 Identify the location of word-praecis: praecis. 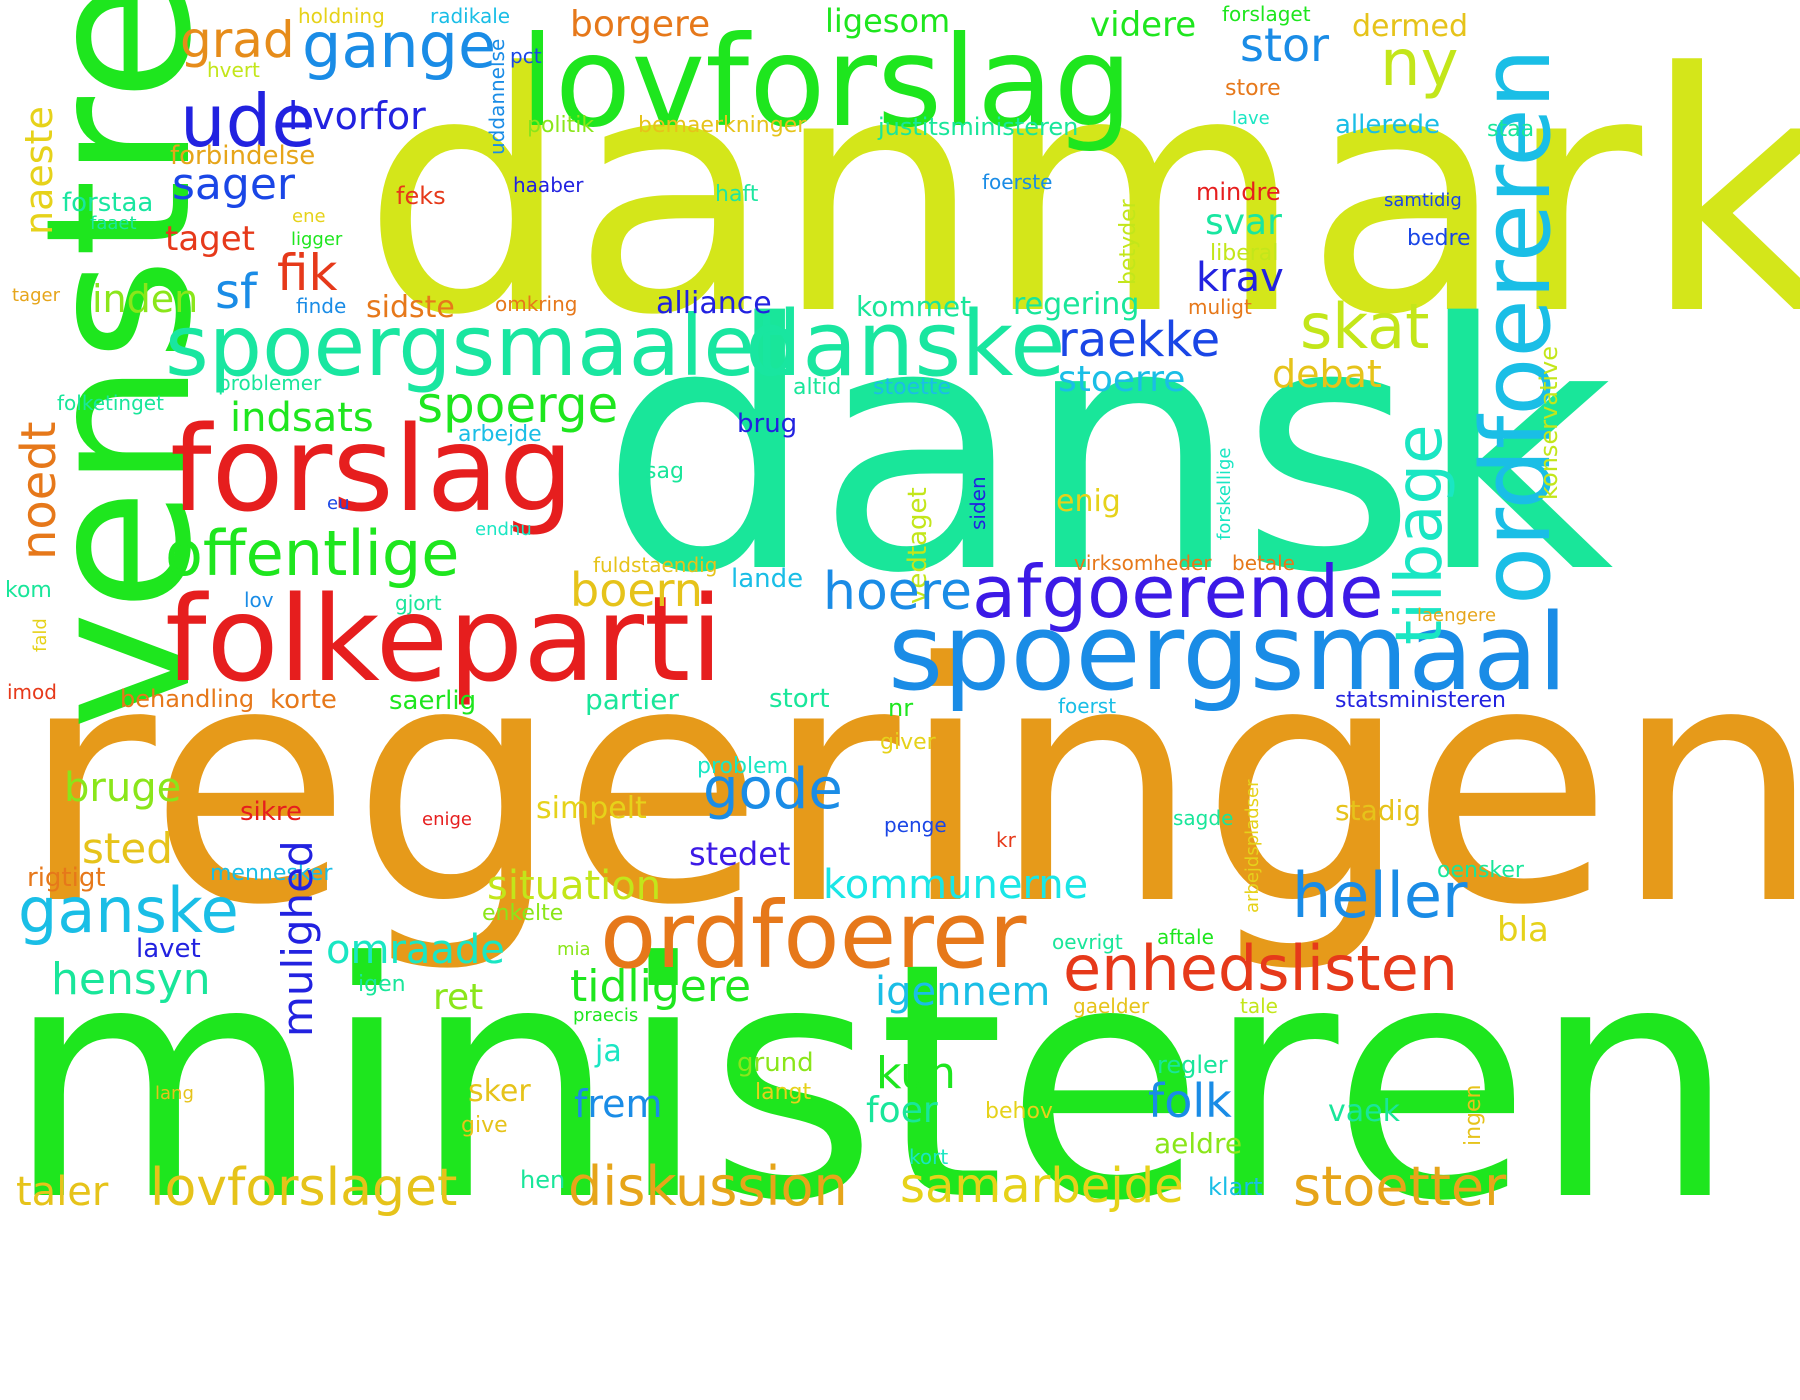
(606, 1015).